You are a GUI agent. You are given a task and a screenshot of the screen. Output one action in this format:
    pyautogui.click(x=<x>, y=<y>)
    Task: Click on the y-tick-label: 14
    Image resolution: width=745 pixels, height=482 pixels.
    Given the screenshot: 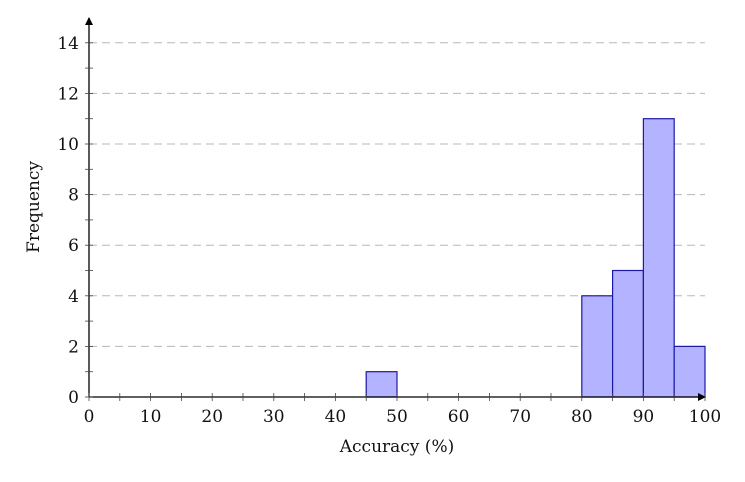 What is the action you would take?
    pyautogui.click(x=68, y=44)
    